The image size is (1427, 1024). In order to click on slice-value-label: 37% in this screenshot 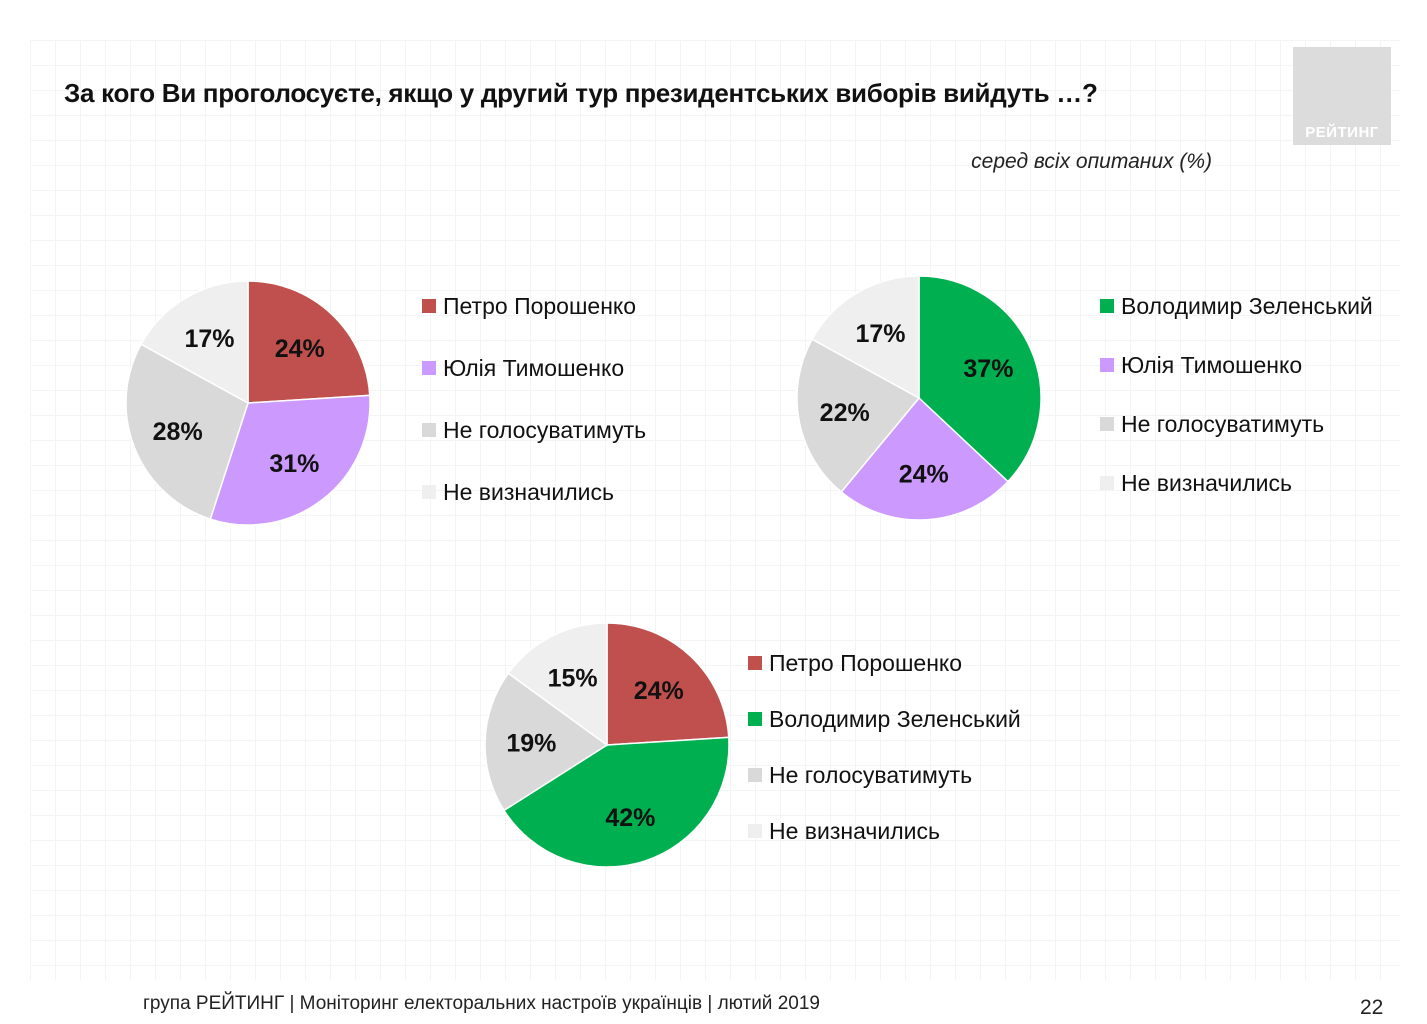, I will do `click(988, 369)`.